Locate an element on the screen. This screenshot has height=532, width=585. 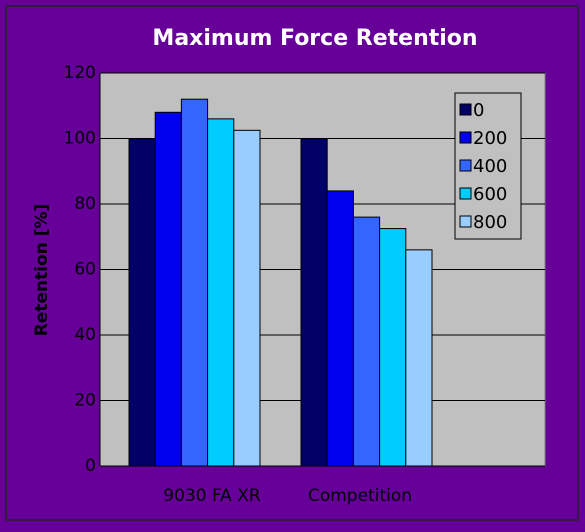
y-tick-label: 60 is located at coordinates (85, 270).